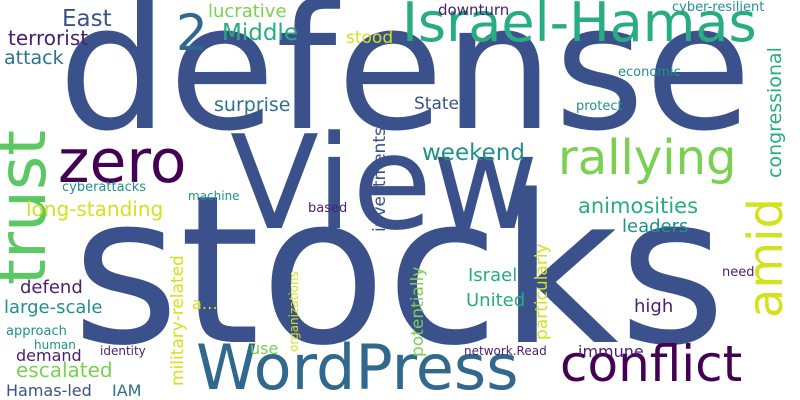  Describe the element at coordinates (505, 351) in the screenshot. I see `word-network-read: network.Read` at that location.